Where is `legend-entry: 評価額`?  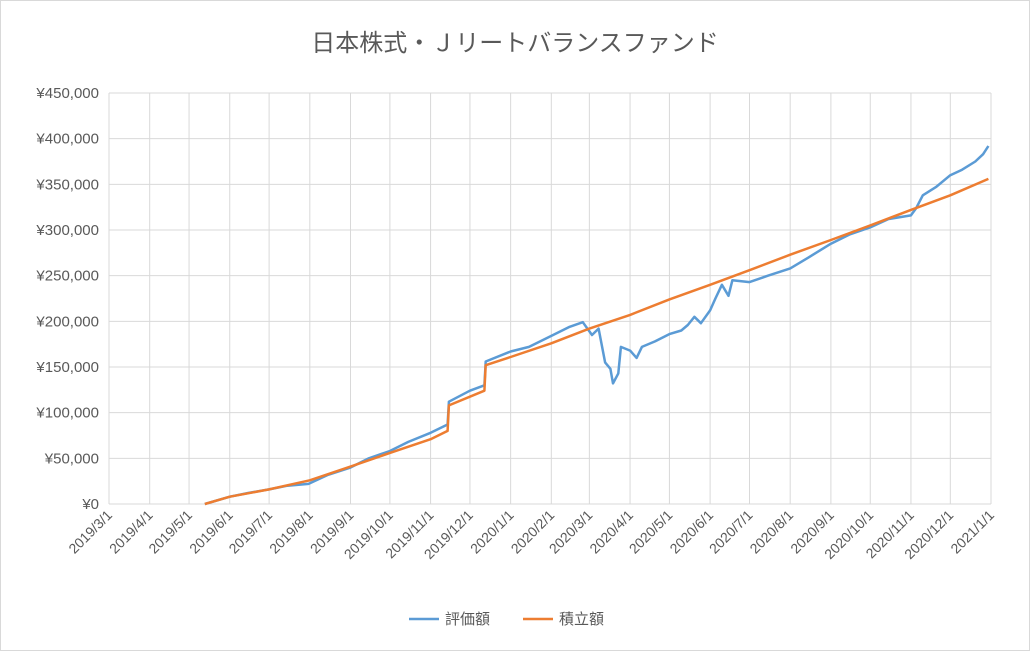 legend-entry: 評価額 is located at coordinates (467, 619).